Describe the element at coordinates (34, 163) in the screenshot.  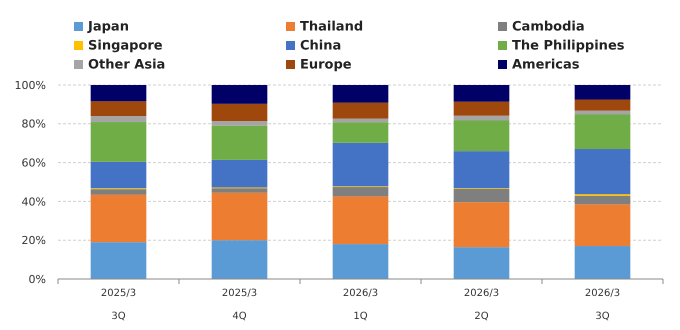
I see `y-tick-label: 60%` at that location.